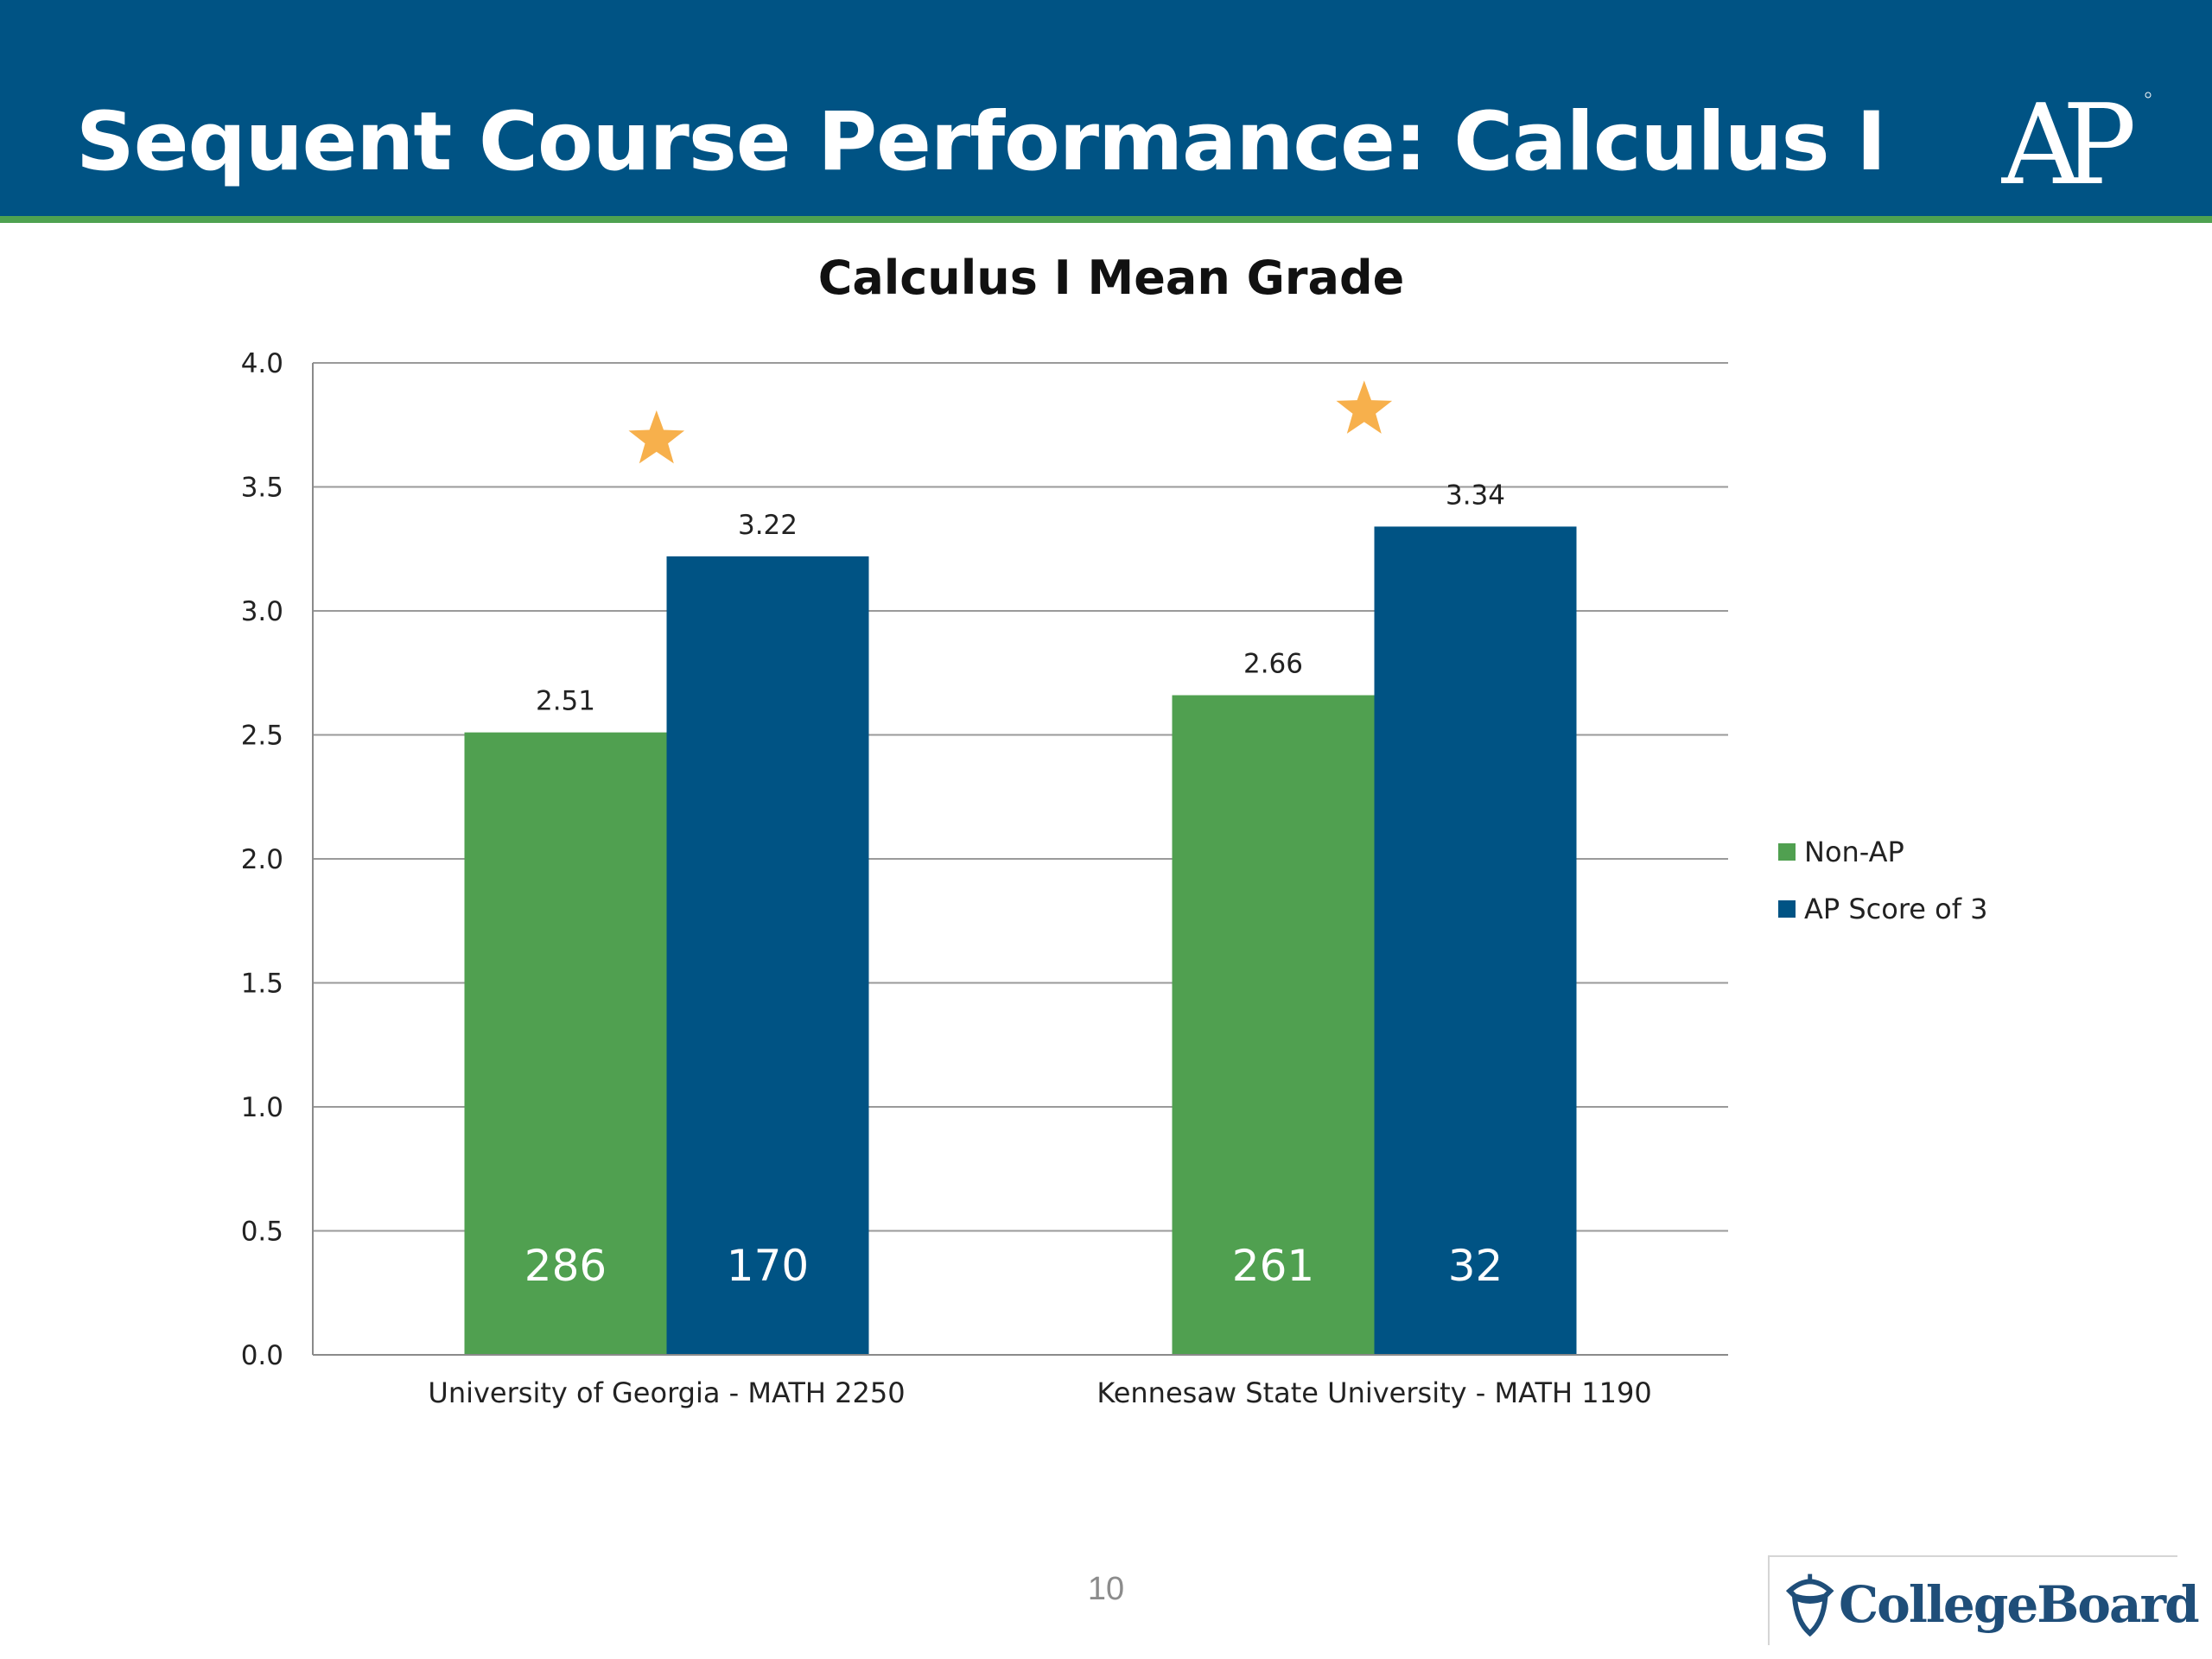 The width and height of the screenshot is (2212, 1659). Describe the element at coordinates (666, 1392) in the screenshot. I see `x-category-label: University of Georgia - MATH 2250` at that location.